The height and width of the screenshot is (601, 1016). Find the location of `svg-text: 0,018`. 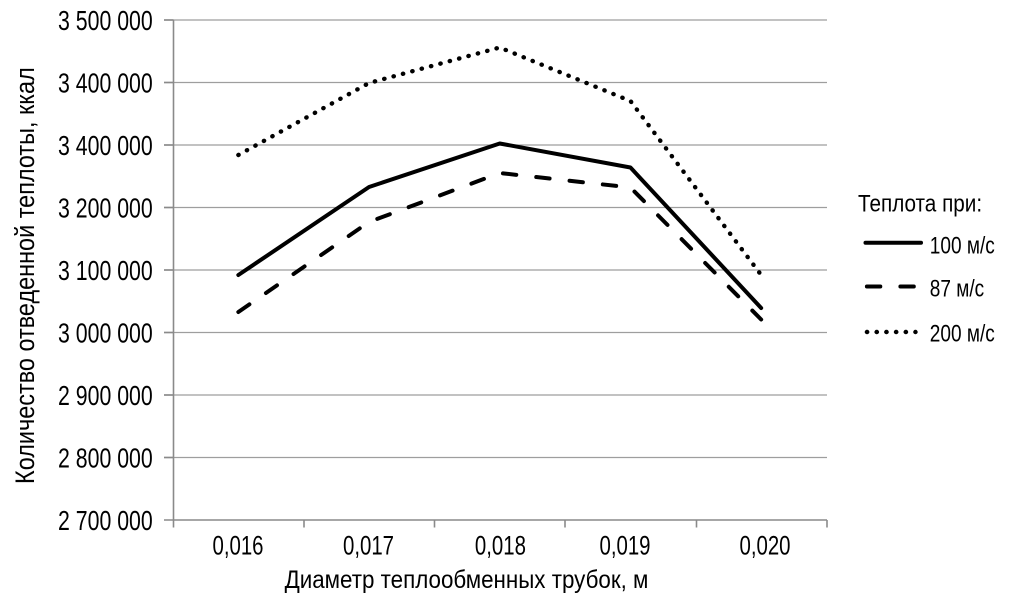

svg-text: 0,018 is located at coordinates (500, 546).